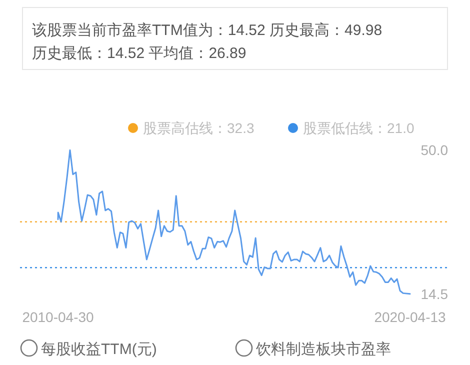 The image size is (470, 365). Describe the element at coordinates (207, 30) in the screenshot. I see `chart-title: 该股票当前市盈率TTM值为：14.52 历史最高：49.98` at that location.